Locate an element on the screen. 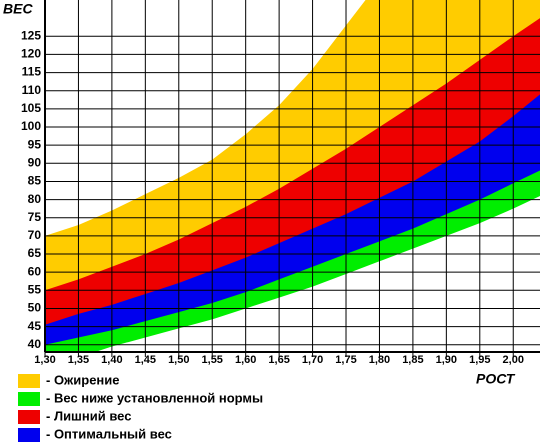 This screenshot has width=540, height=448. legend-label: - Вес ниже установленной нормы is located at coordinates (154, 397).